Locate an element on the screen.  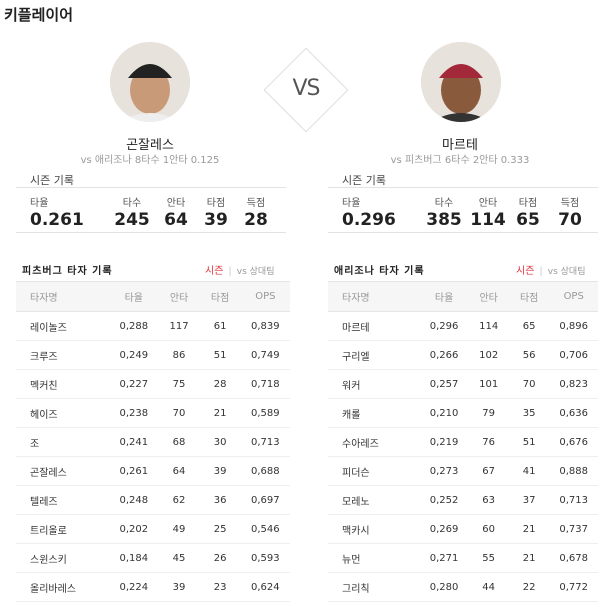
player-avatar-icon is located at coordinates (150, 82).